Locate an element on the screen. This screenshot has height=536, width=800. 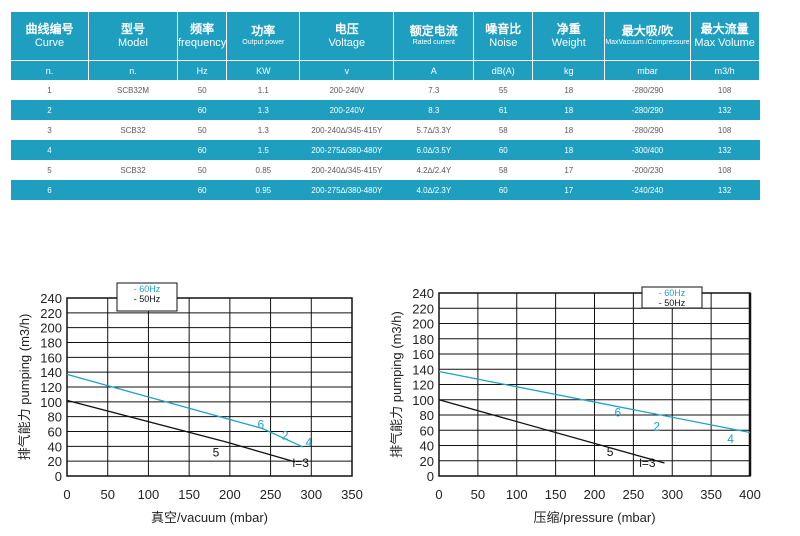
table-cell: 4 is located at coordinates (50, 150).